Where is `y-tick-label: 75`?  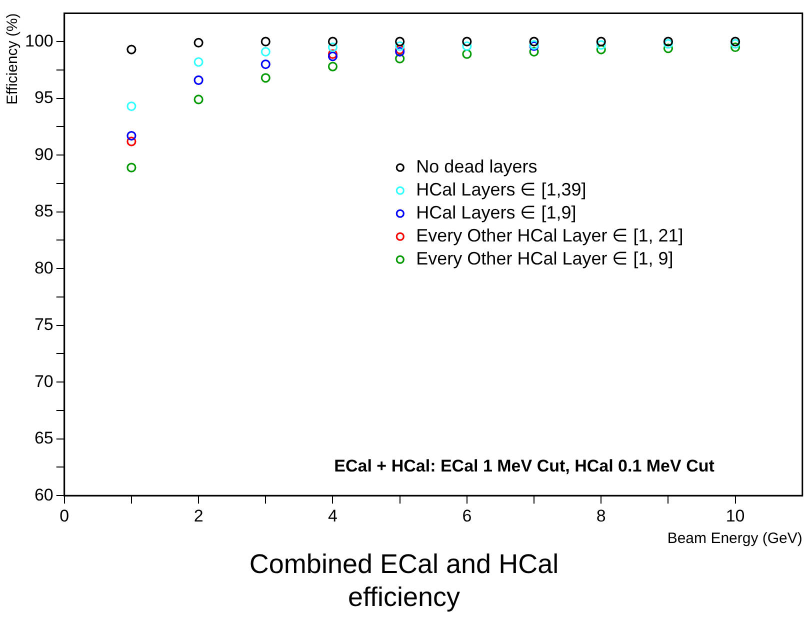 y-tick-label: 75 is located at coordinates (44, 324).